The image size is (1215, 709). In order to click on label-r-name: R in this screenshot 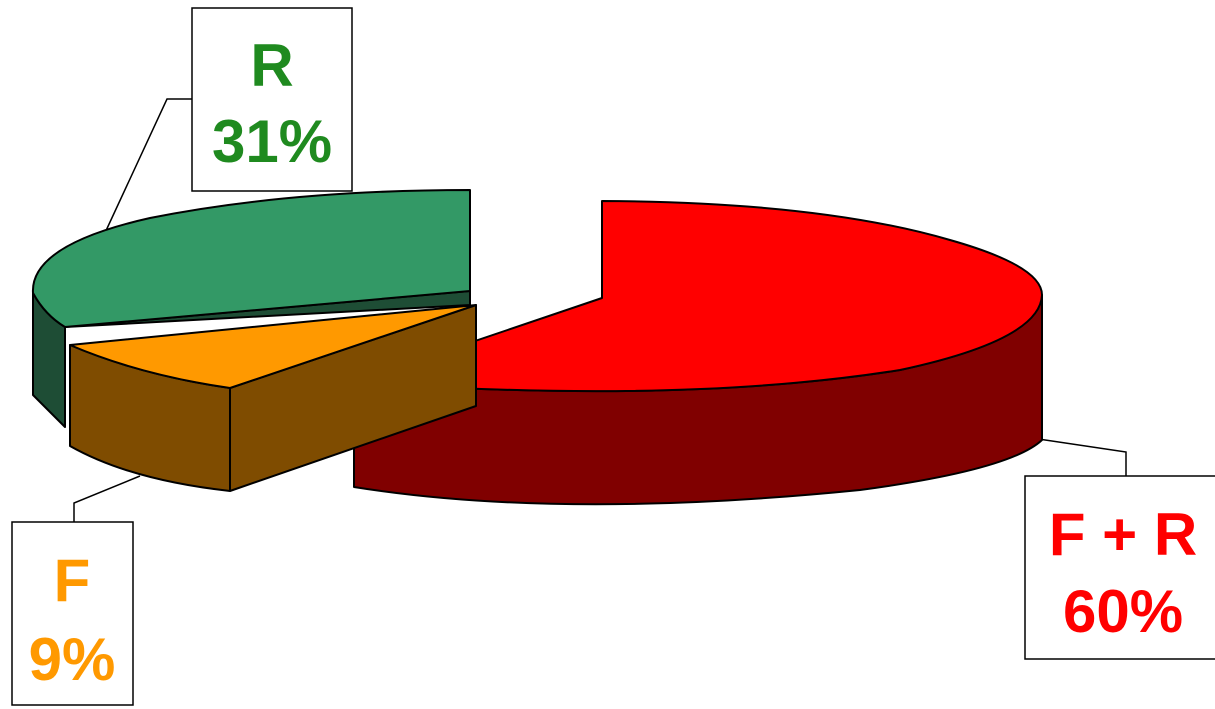, I will do `click(271, 65)`.